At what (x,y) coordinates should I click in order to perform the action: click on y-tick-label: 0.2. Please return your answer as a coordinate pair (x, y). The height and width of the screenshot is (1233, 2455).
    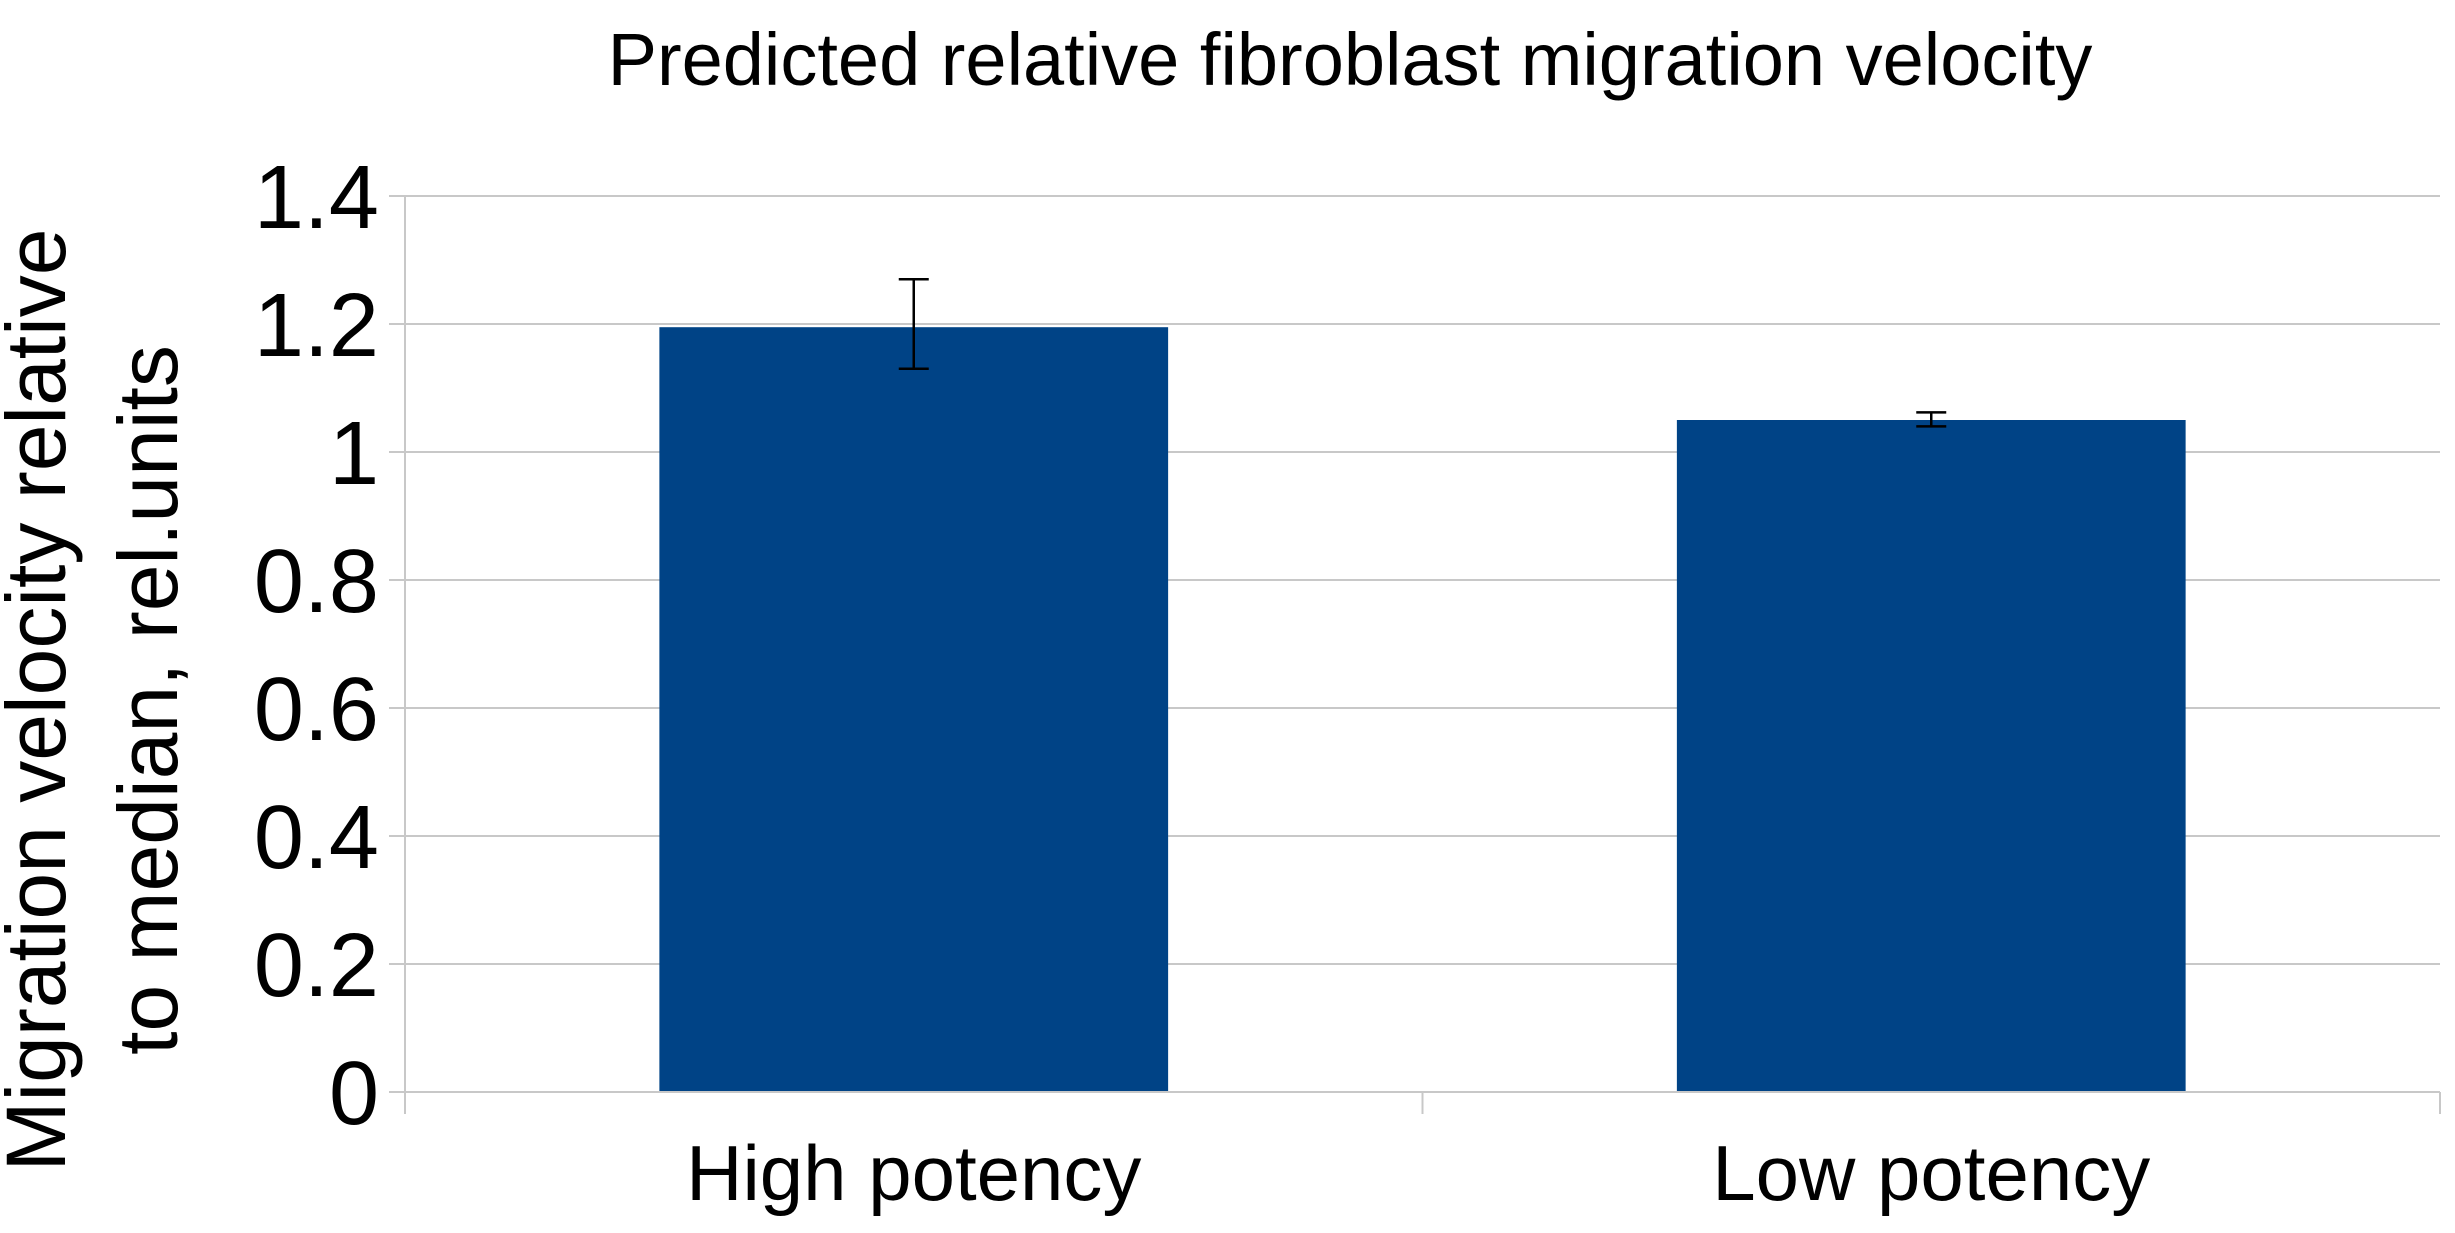
    Looking at the image, I should click on (316, 966).